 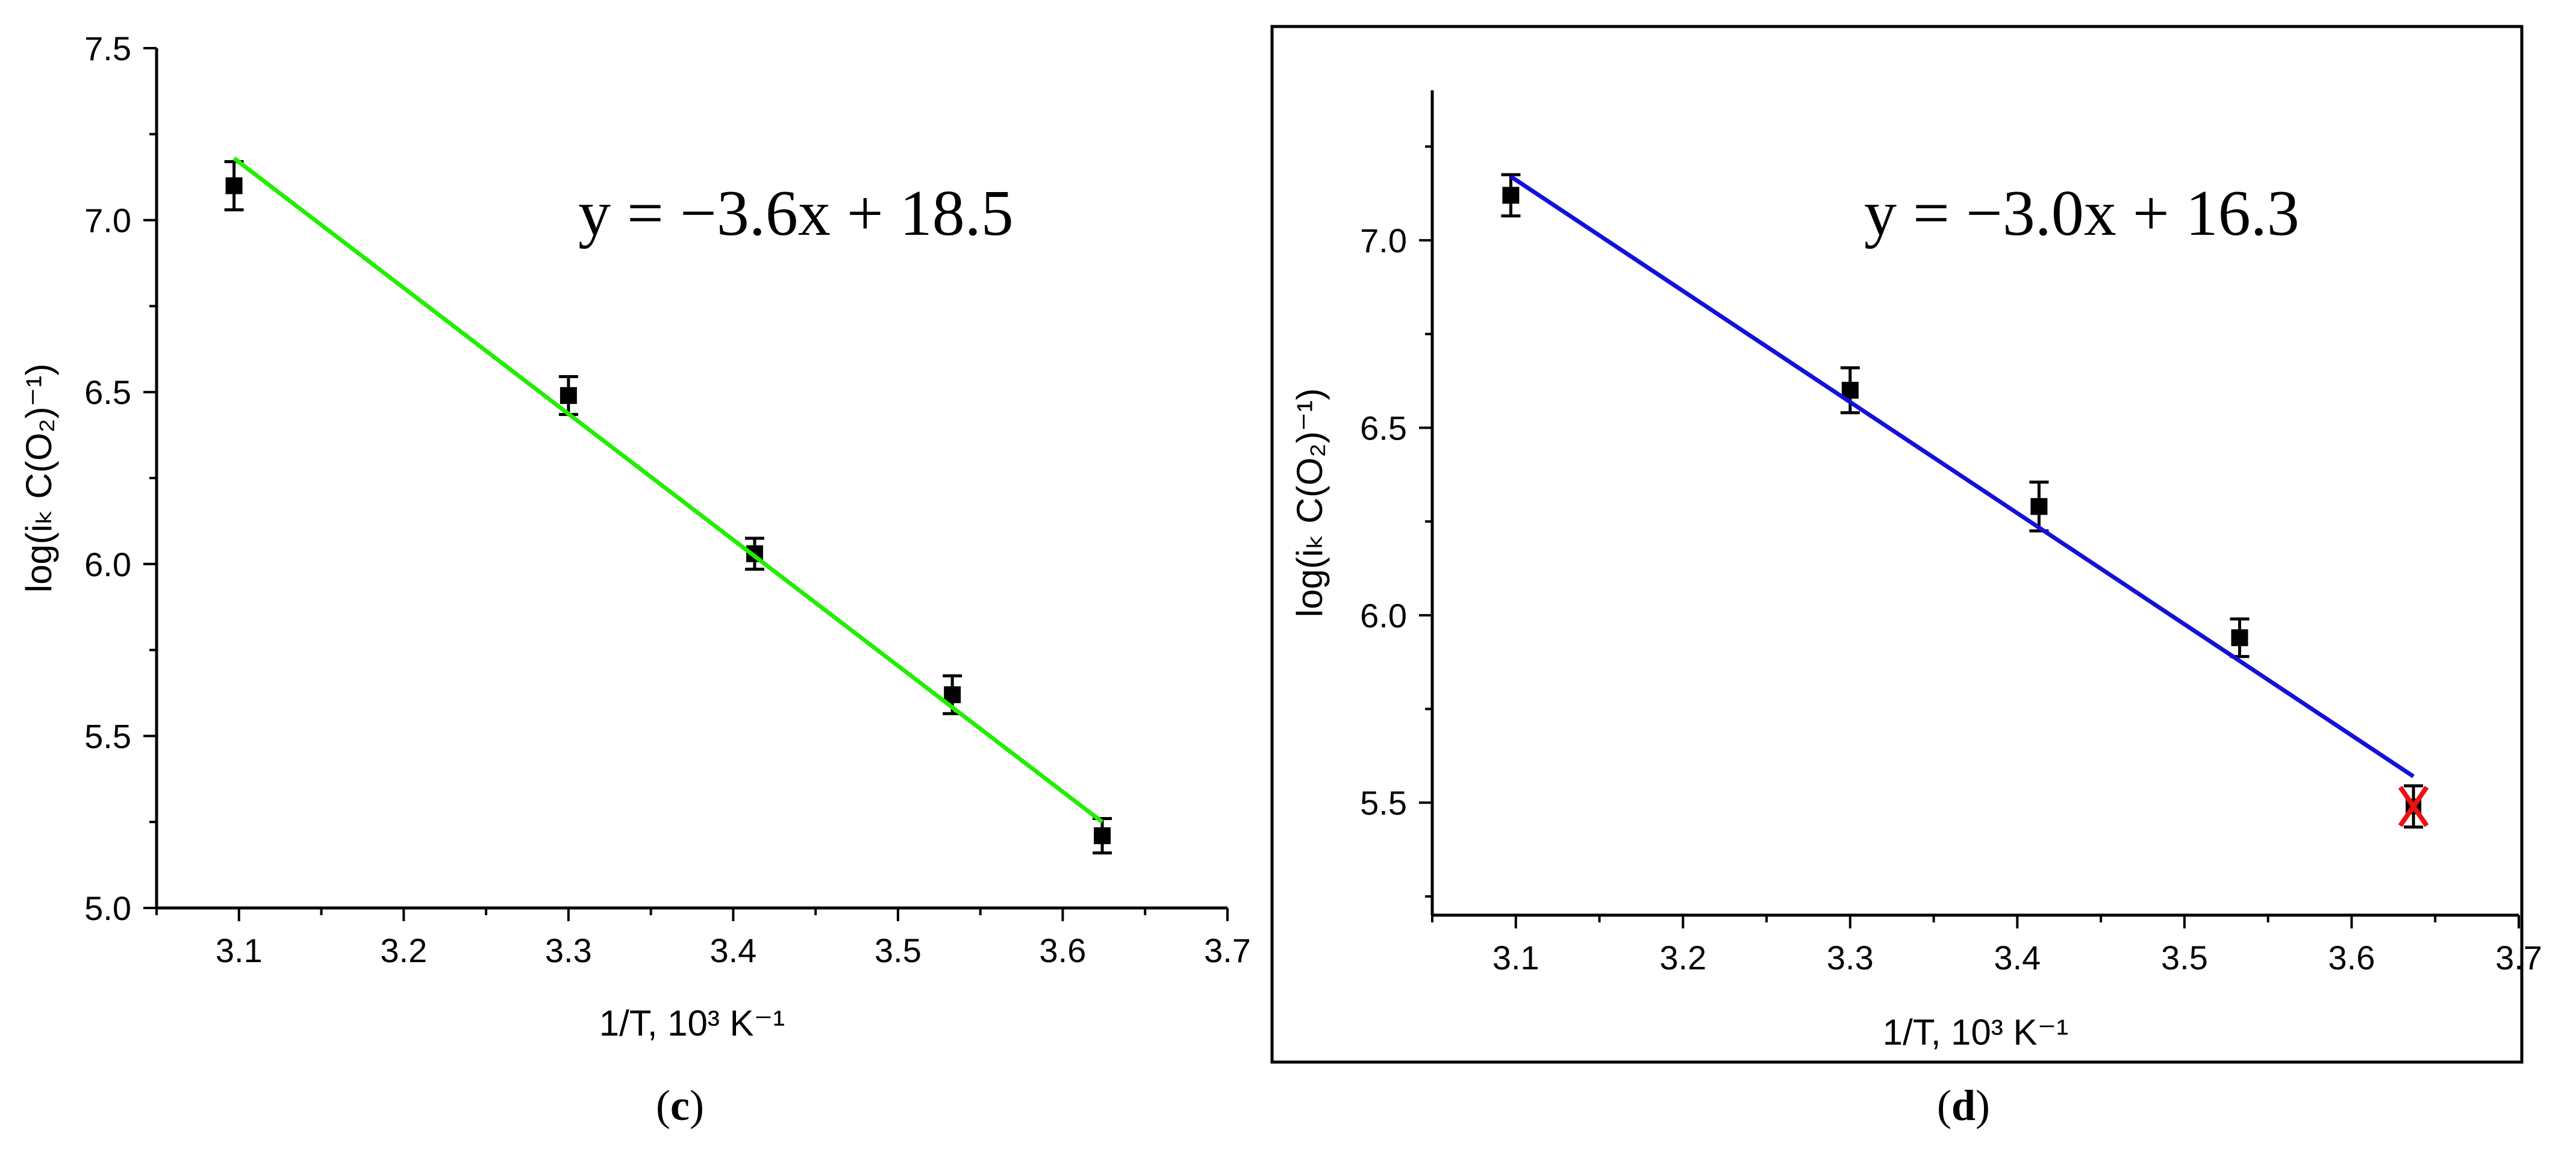 What do you see at coordinates (107, 48) in the screenshot?
I see `y-tick-label-c: 7.5` at bounding box center [107, 48].